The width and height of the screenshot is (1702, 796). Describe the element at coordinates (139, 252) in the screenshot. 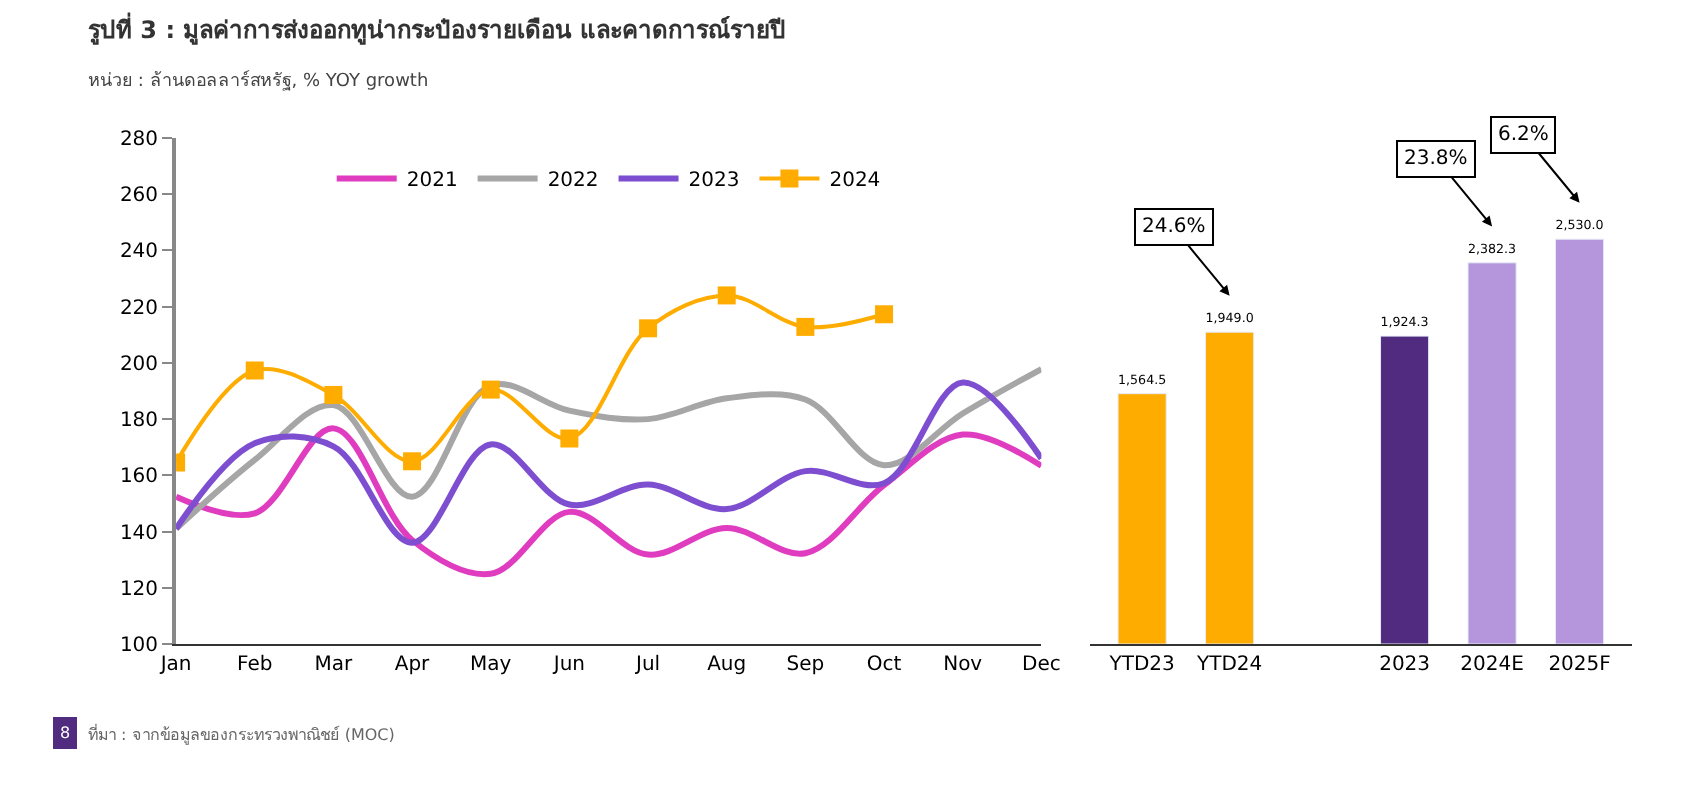

I see `y-tick-label: 240` at that location.